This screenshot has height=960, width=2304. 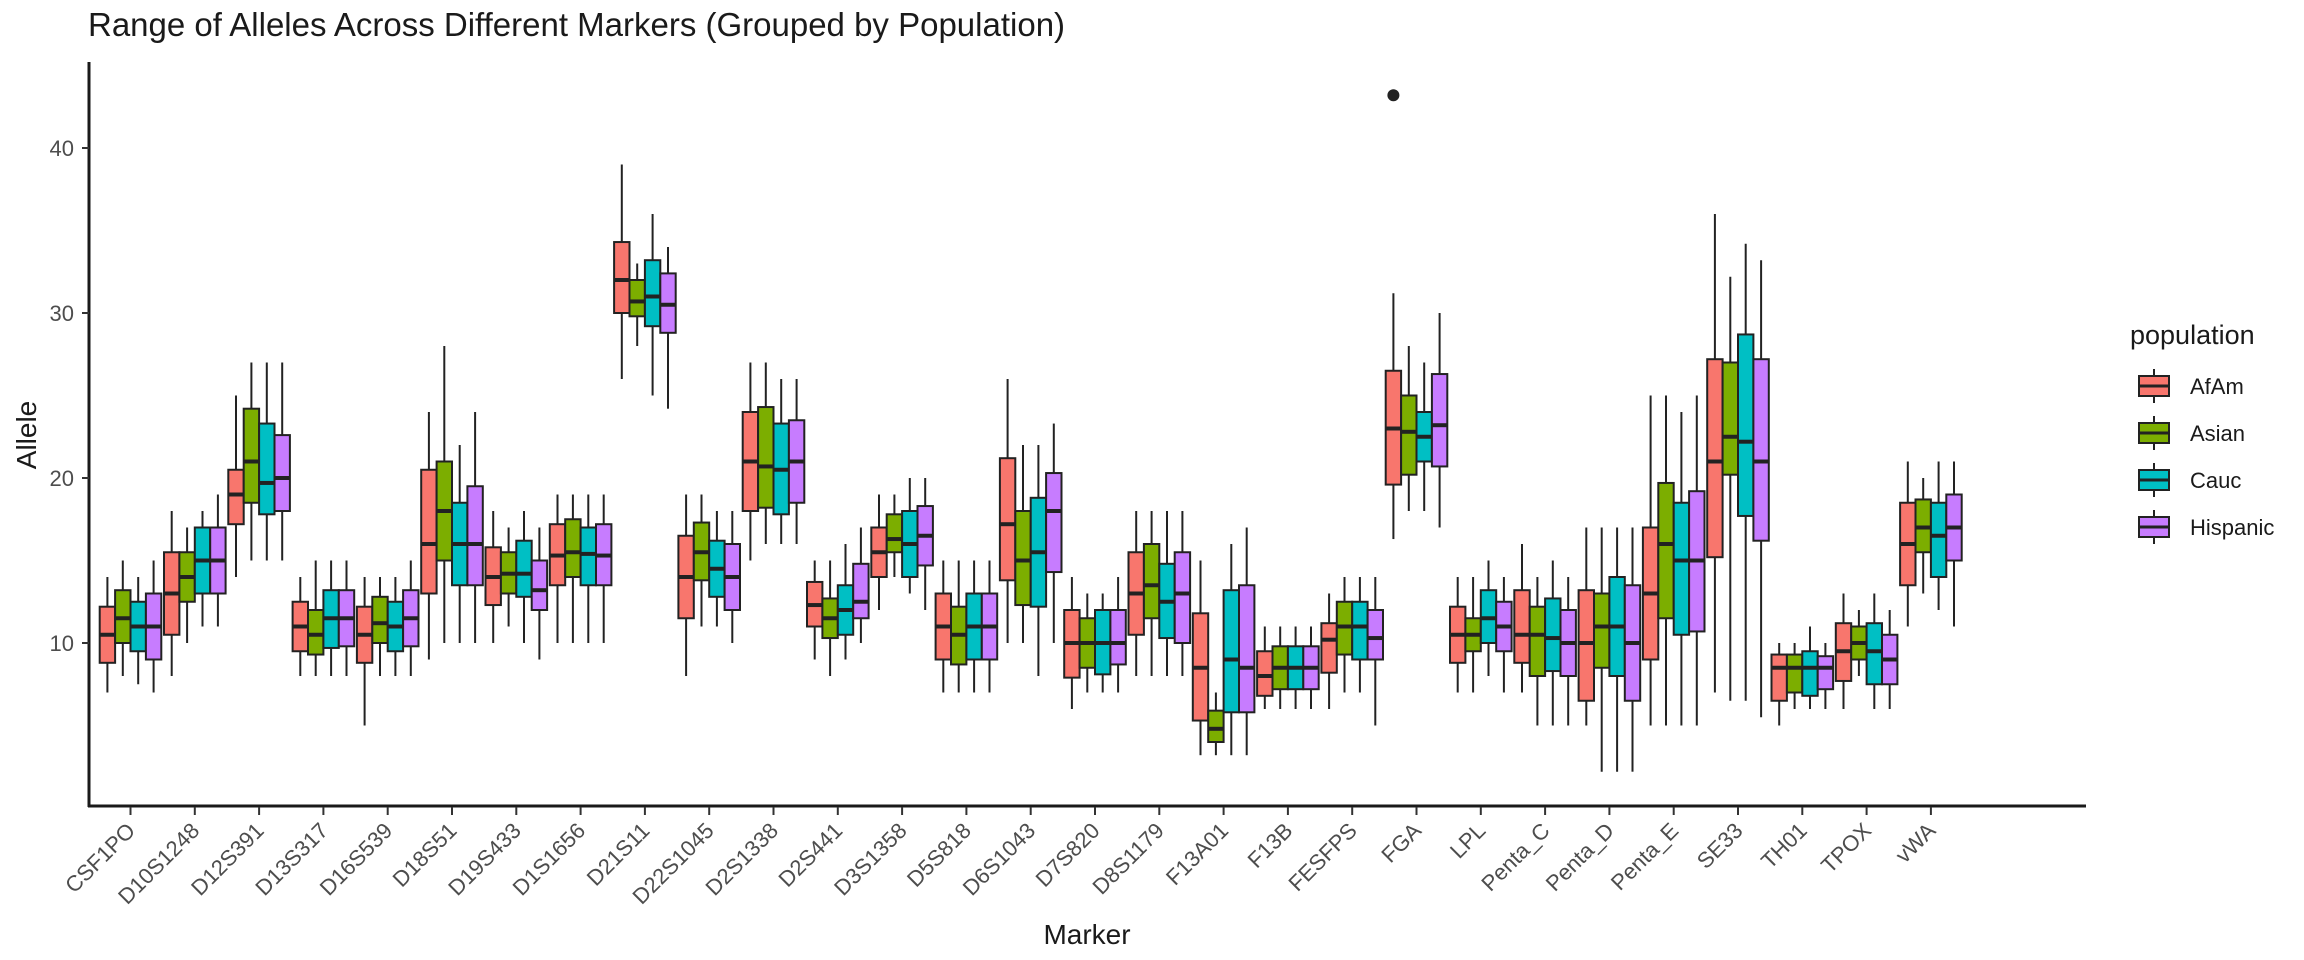 What do you see at coordinates (364, 651) in the screenshot?
I see `box-D16S539-AfAm` at bounding box center [364, 651].